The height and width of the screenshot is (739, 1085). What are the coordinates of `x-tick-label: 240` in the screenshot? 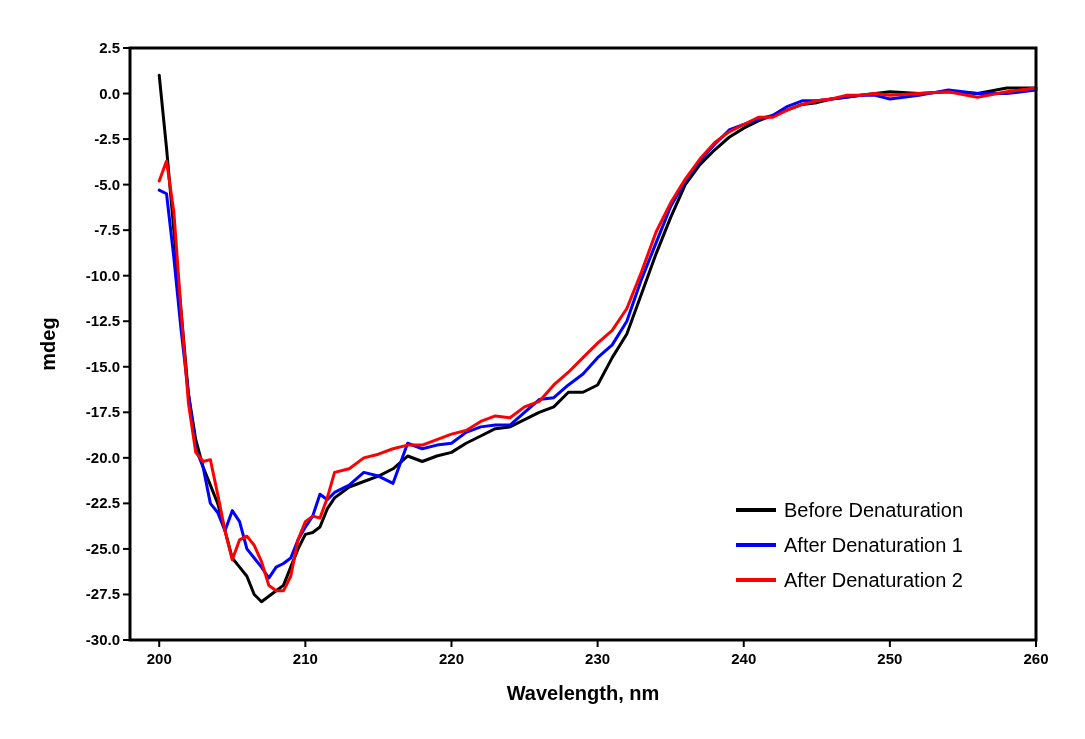 It's located at (744, 658).